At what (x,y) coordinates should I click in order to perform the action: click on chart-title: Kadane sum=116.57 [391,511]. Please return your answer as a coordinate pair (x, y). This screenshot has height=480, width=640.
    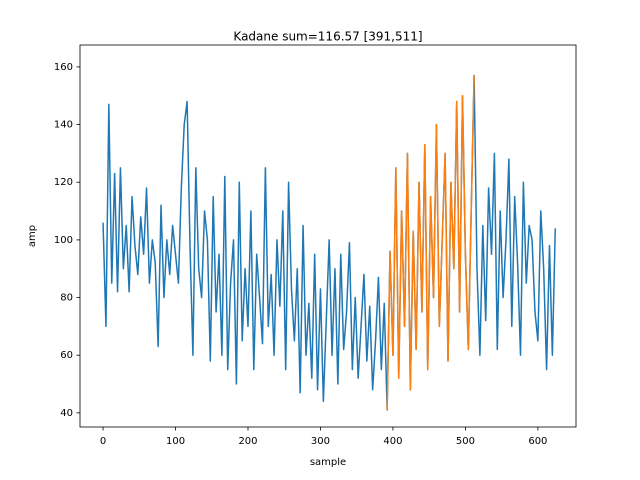
    Looking at the image, I should click on (327, 37).